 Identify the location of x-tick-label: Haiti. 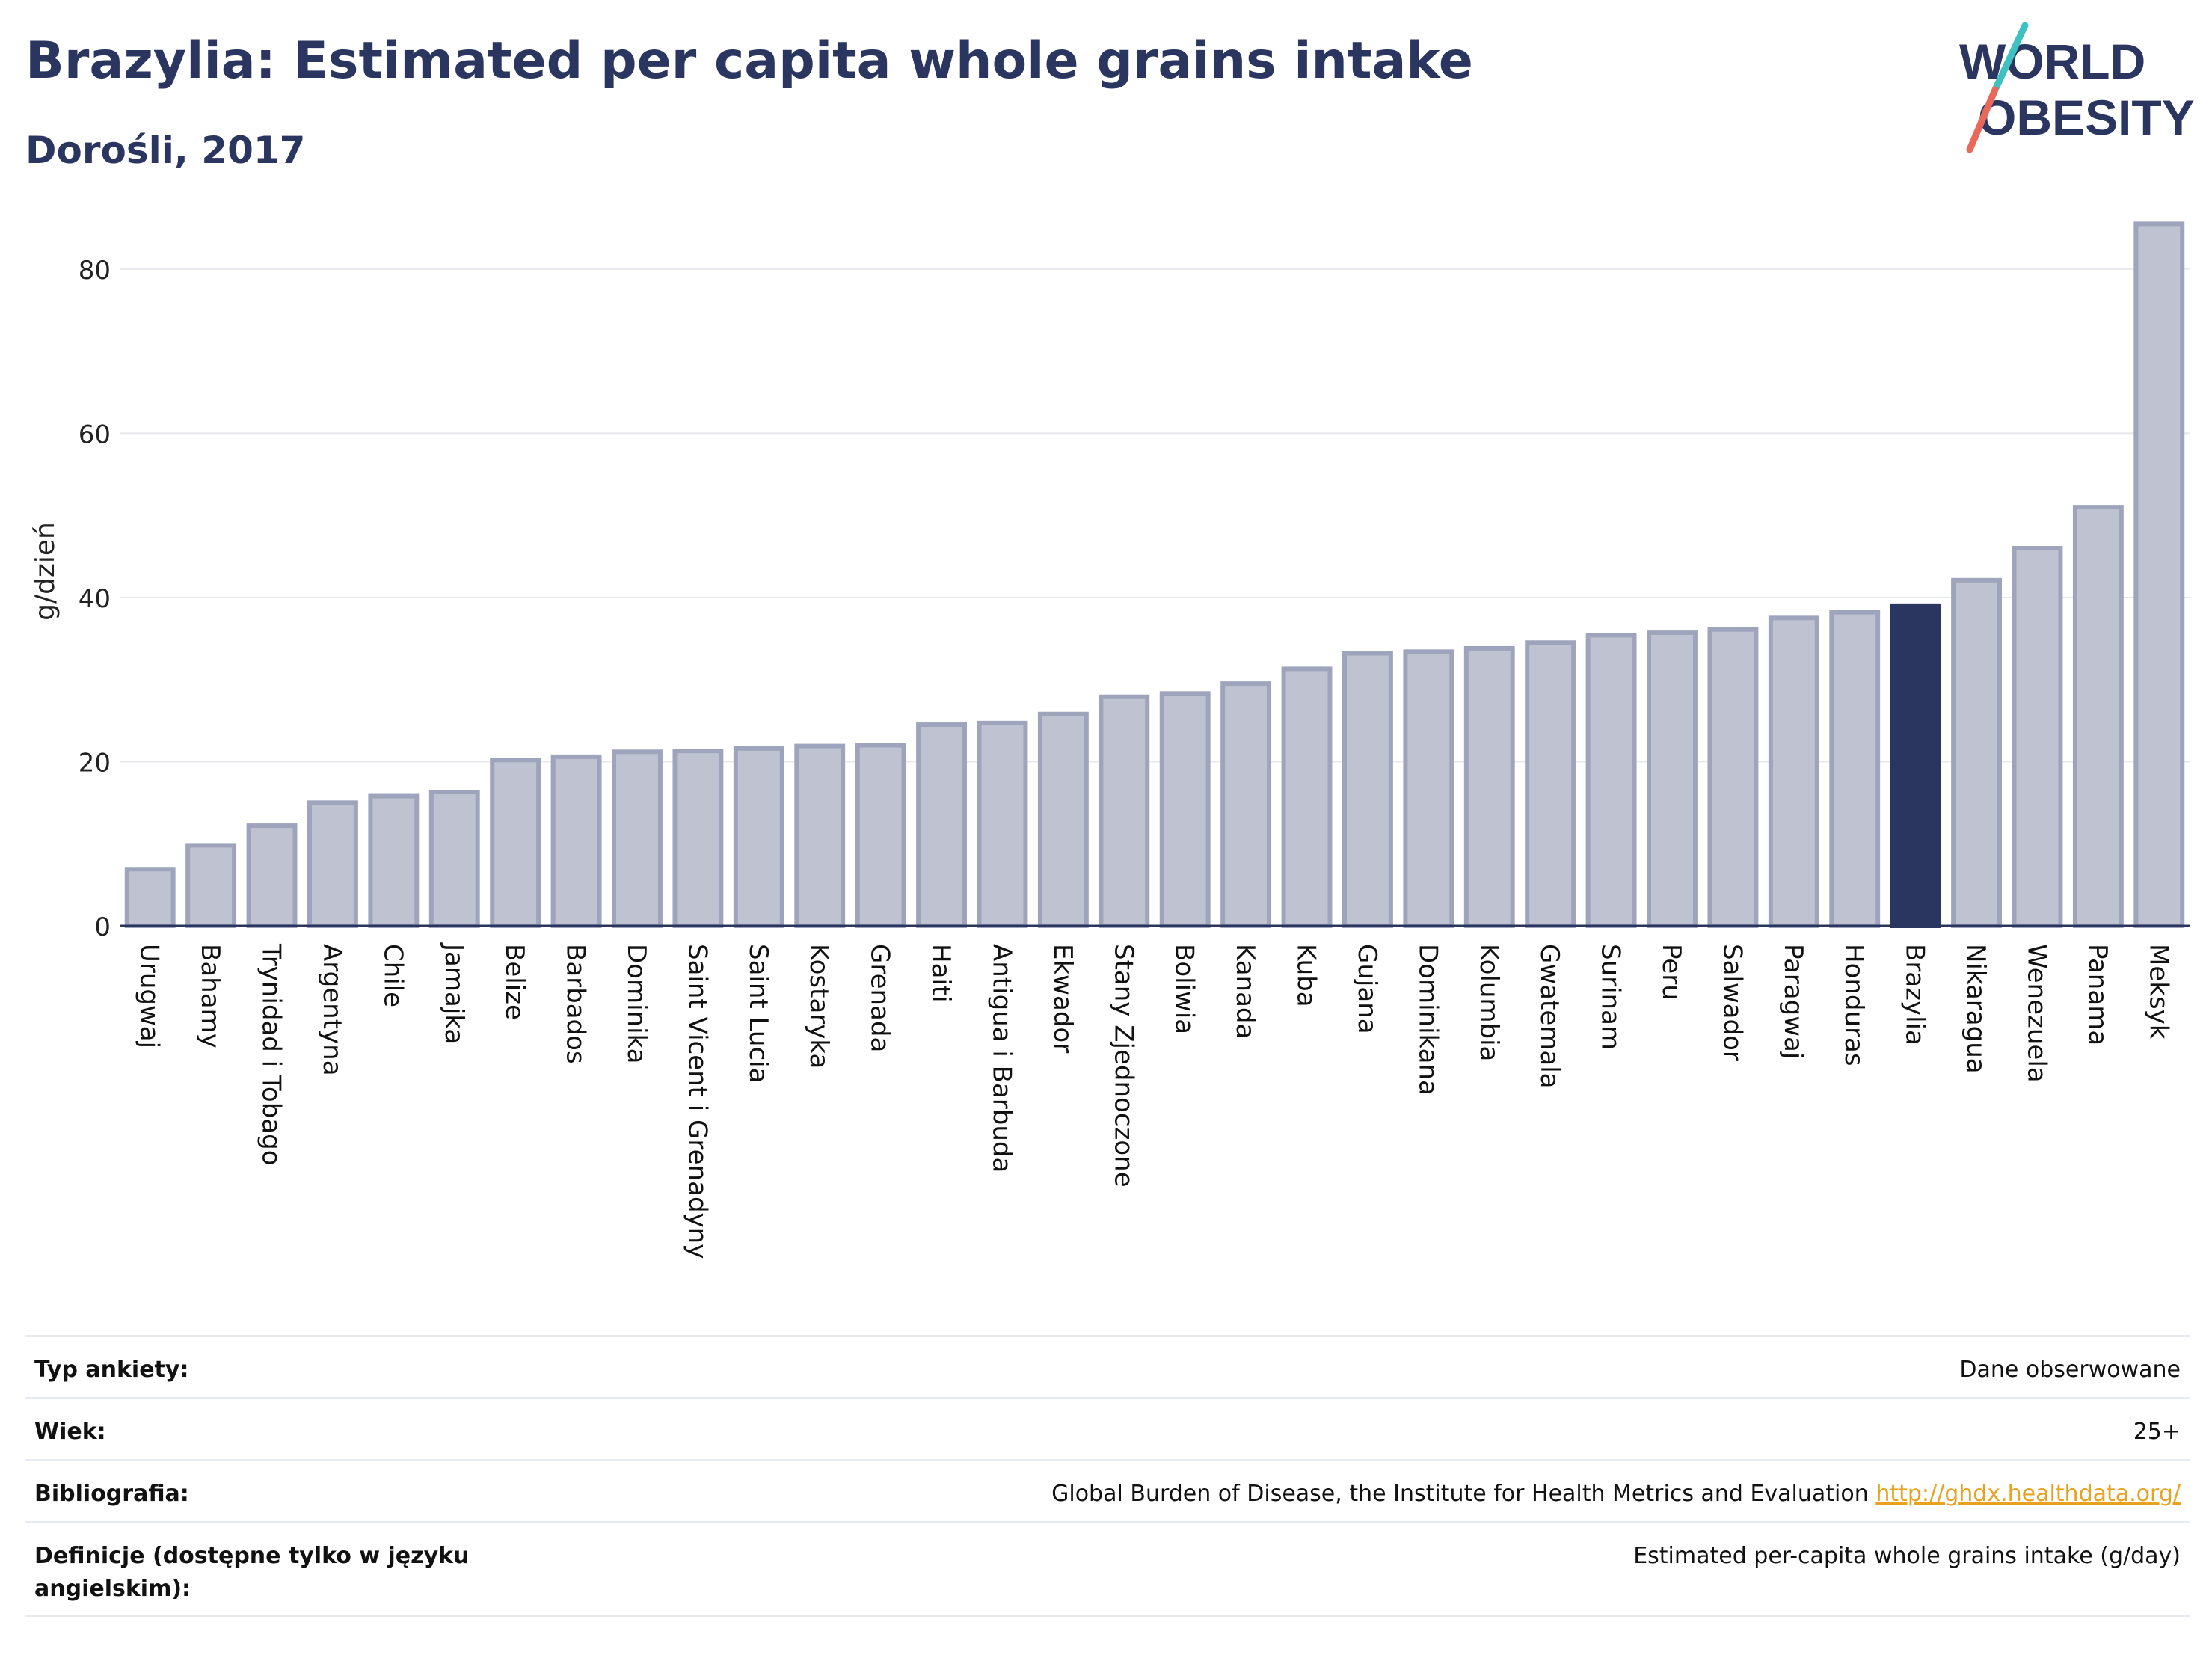
(941, 973).